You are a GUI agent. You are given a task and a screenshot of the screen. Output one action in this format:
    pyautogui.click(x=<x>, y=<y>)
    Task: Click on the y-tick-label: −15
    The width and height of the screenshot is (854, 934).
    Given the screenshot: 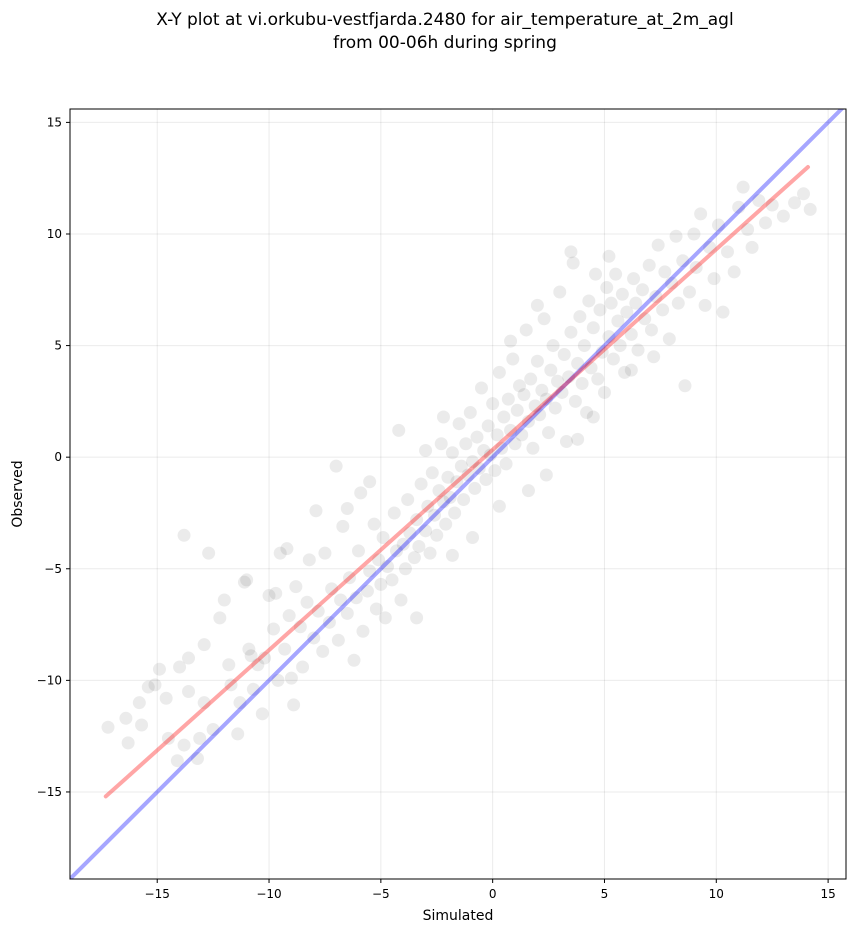 What is the action you would take?
    pyautogui.click(x=49, y=792)
    